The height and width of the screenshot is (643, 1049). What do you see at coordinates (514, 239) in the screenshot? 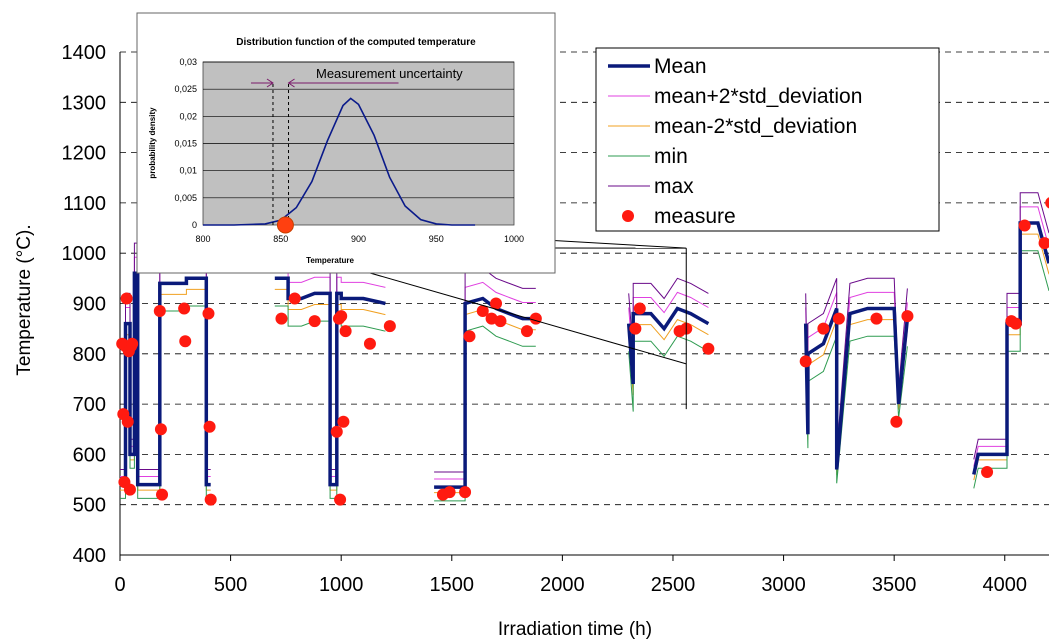
I see `inset-x-tick-label: 1000` at bounding box center [514, 239].